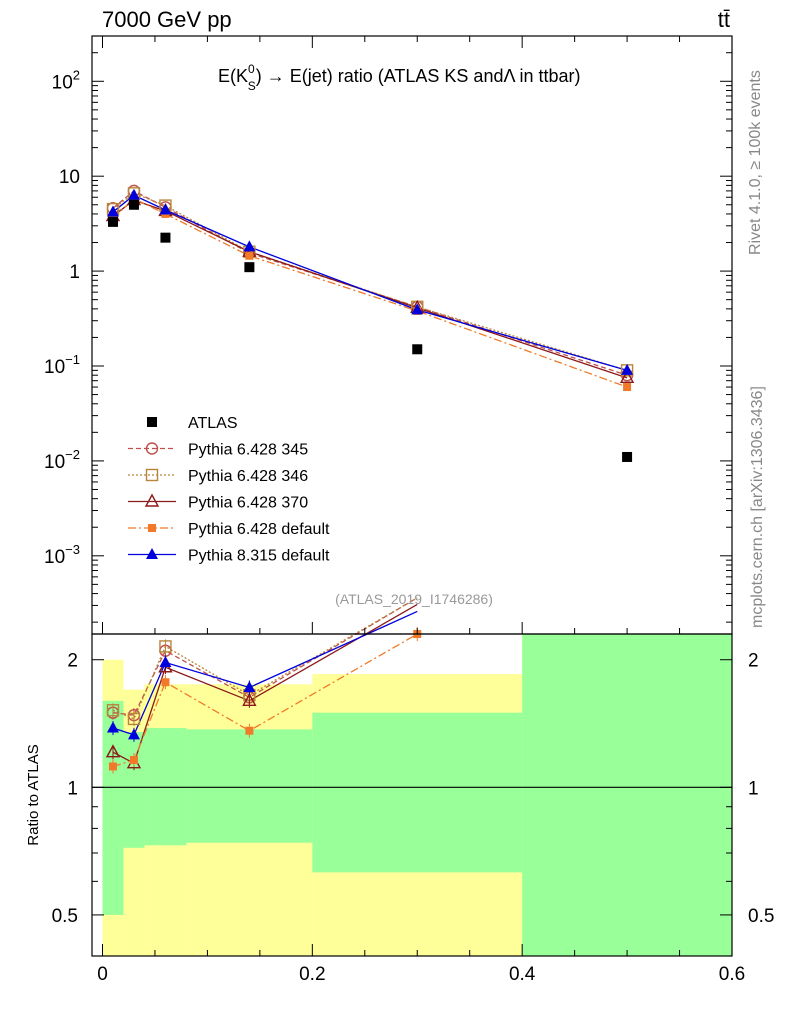 This screenshot has width=786, height=1024. Describe the element at coordinates (753, 661) in the screenshot. I see `ratio-y-tick-label-right: 2` at that location.